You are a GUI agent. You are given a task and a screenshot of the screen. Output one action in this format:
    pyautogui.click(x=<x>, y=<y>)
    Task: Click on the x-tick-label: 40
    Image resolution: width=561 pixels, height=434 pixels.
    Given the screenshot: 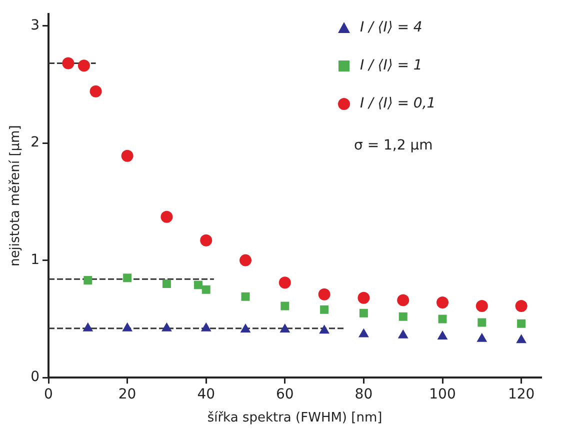 What is the action you would take?
    pyautogui.click(x=206, y=394)
    